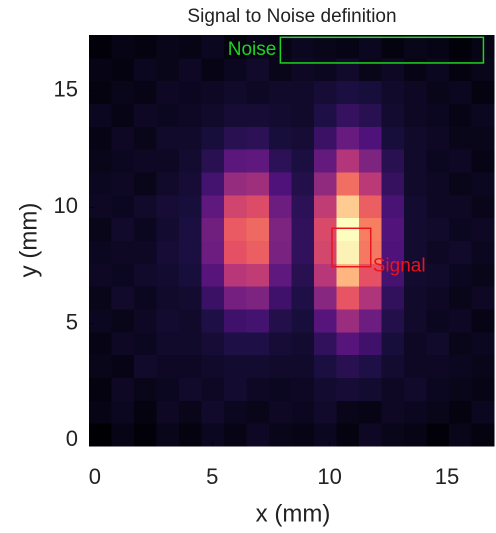  Describe the element at coordinates (28, 240) in the screenshot. I see `y-axis-label: y (mm)` at that location.